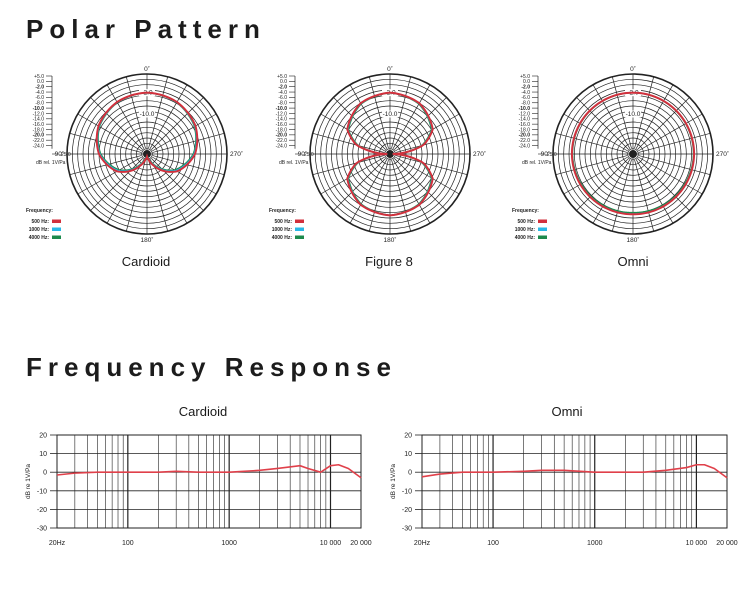 Image resolution: width=753 pixels, height=590 pixels. I want to click on polar-center-dot, so click(390, 154).